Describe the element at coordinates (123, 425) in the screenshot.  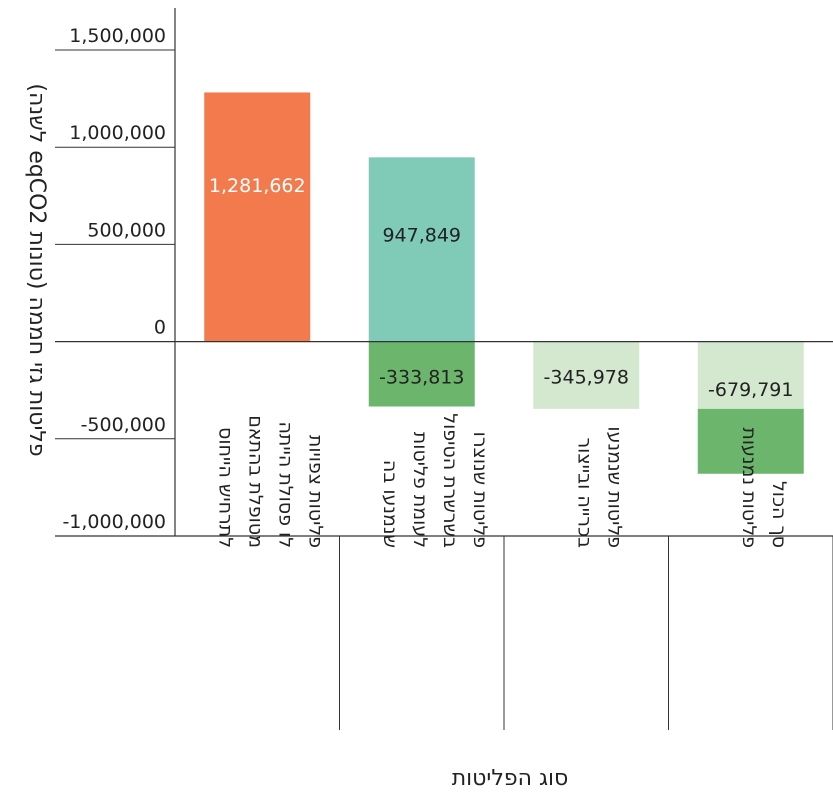
I see `y-tick-label: -500,000` at that location.